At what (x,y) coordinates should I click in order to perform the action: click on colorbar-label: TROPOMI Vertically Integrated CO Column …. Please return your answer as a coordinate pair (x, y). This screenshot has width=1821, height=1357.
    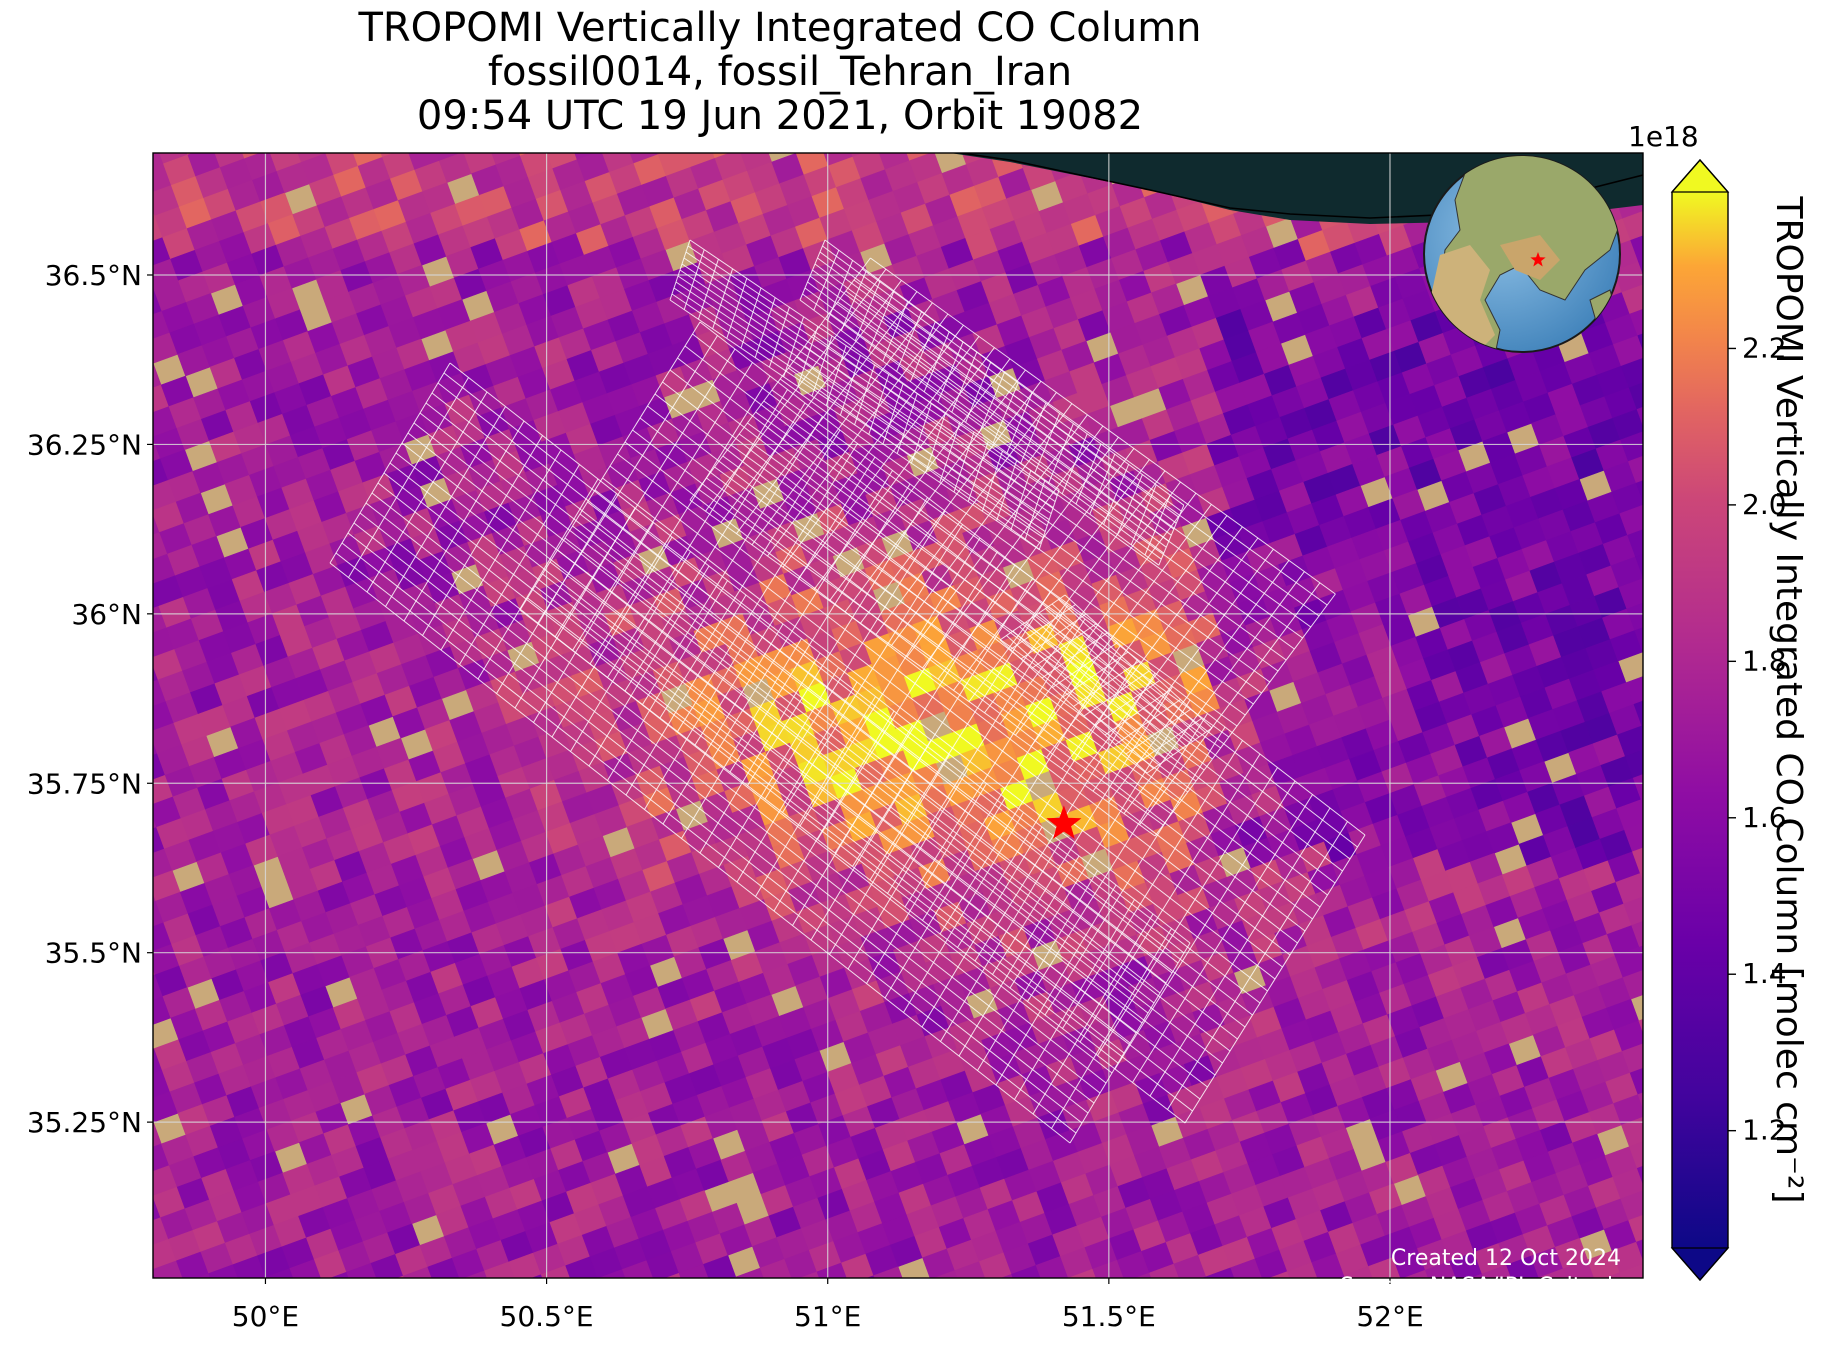
    Looking at the image, I should click on (1788, 700).